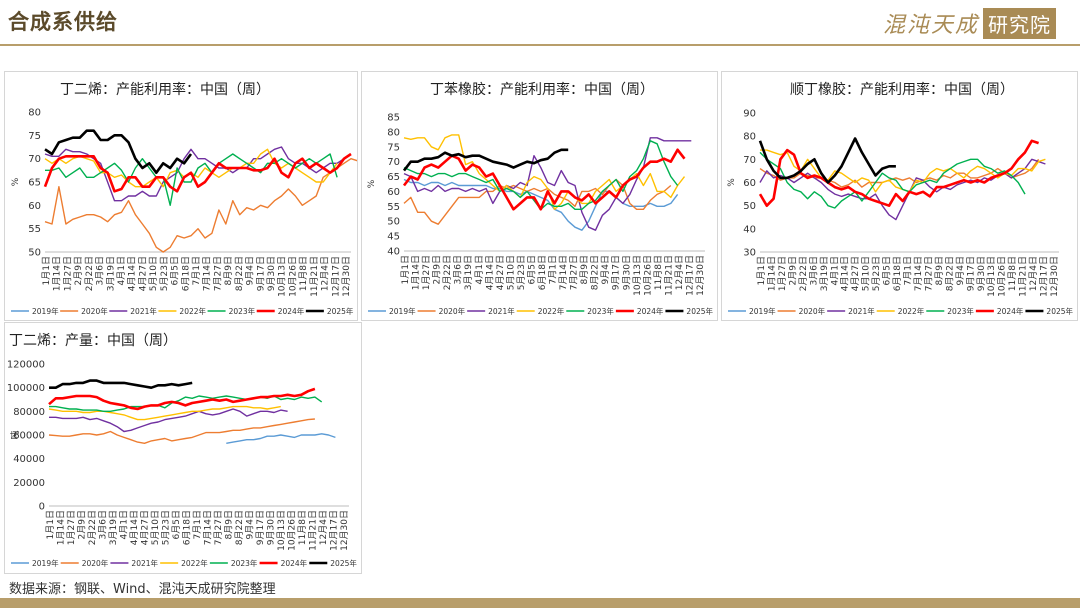 The height and width of the screenshot is (608, 1080). What do you see at coordinates (600, 311) in the screenshot?
I see `legend-label: 2023年` at bounding box center [600, 311].